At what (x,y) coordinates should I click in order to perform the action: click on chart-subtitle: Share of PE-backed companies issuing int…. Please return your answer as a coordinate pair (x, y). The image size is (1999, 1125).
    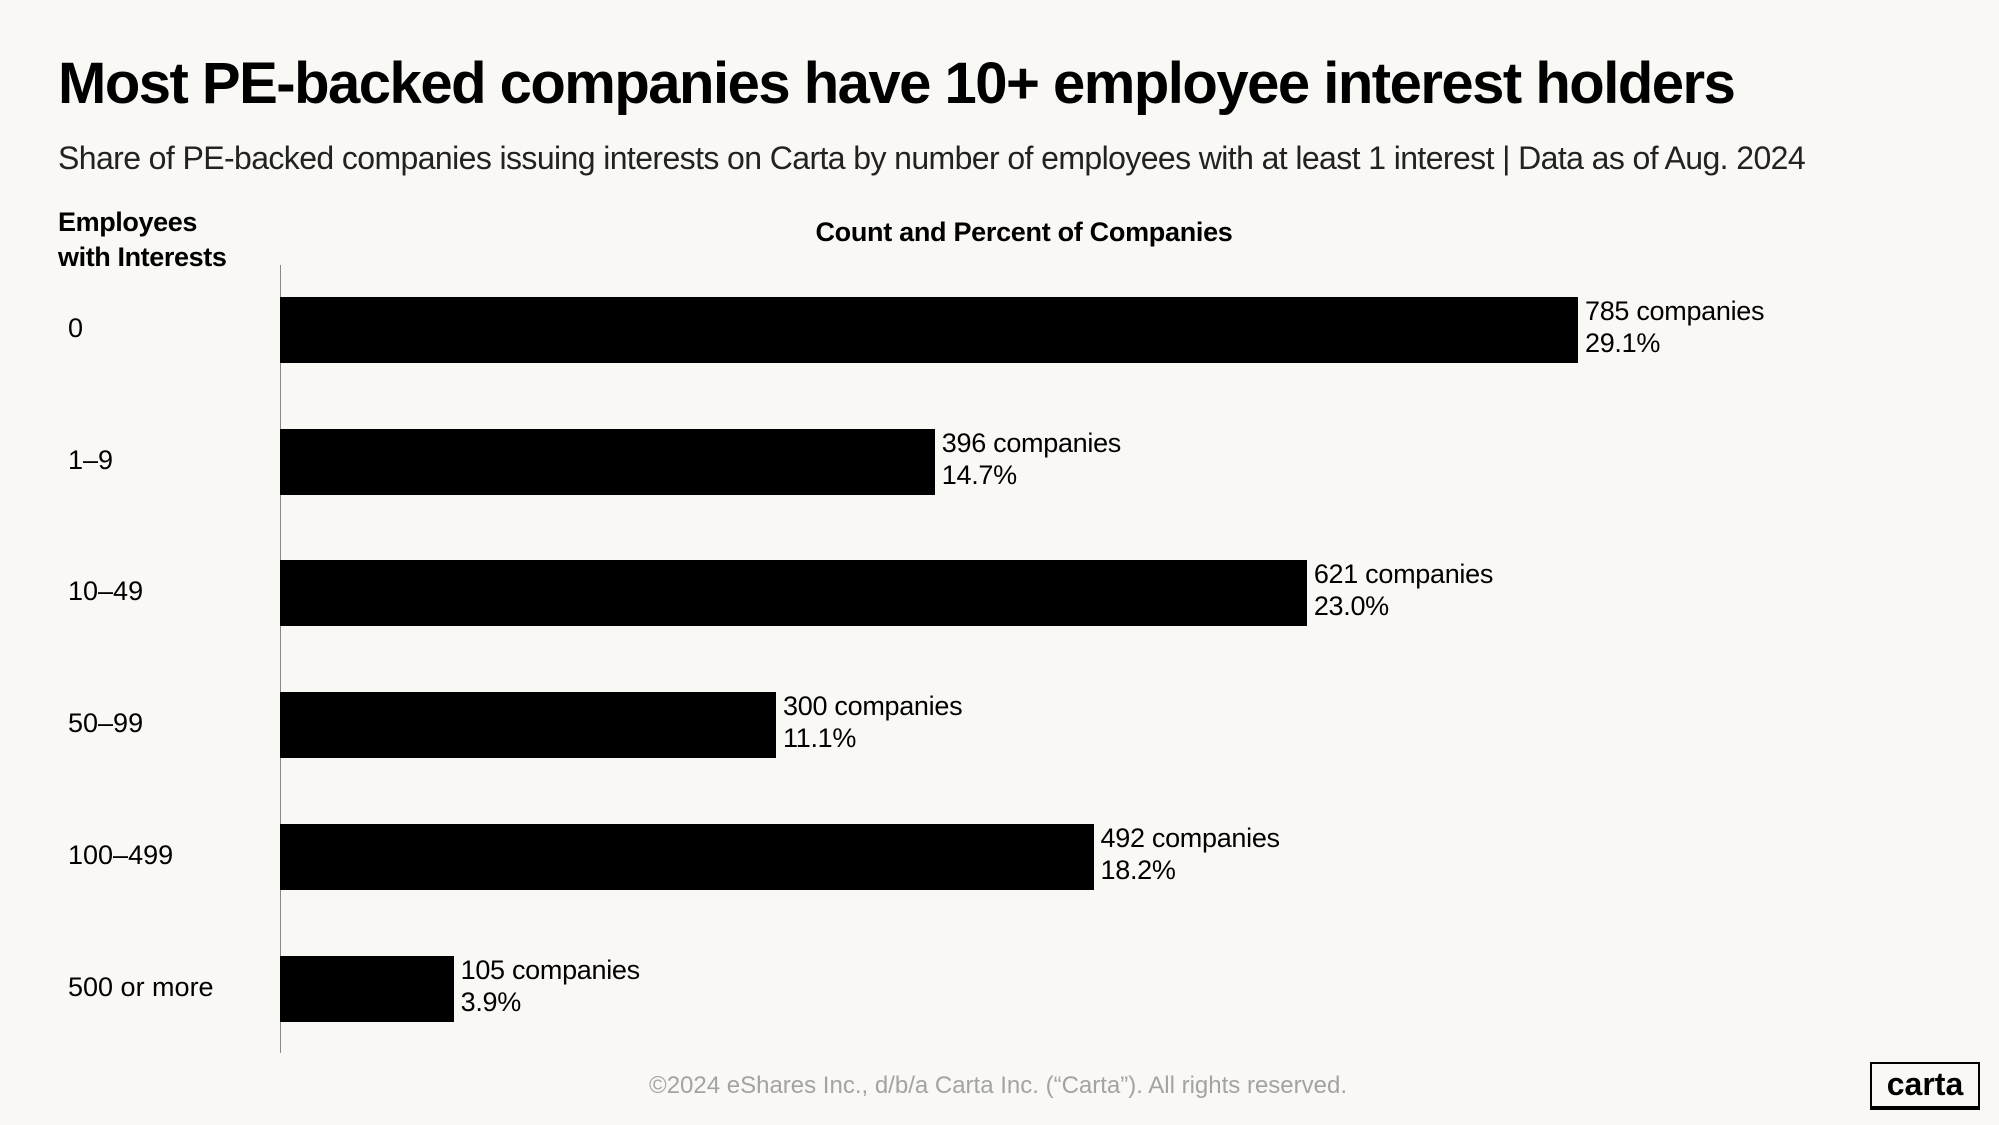
    Looking at the image, I should click on (932, 158).